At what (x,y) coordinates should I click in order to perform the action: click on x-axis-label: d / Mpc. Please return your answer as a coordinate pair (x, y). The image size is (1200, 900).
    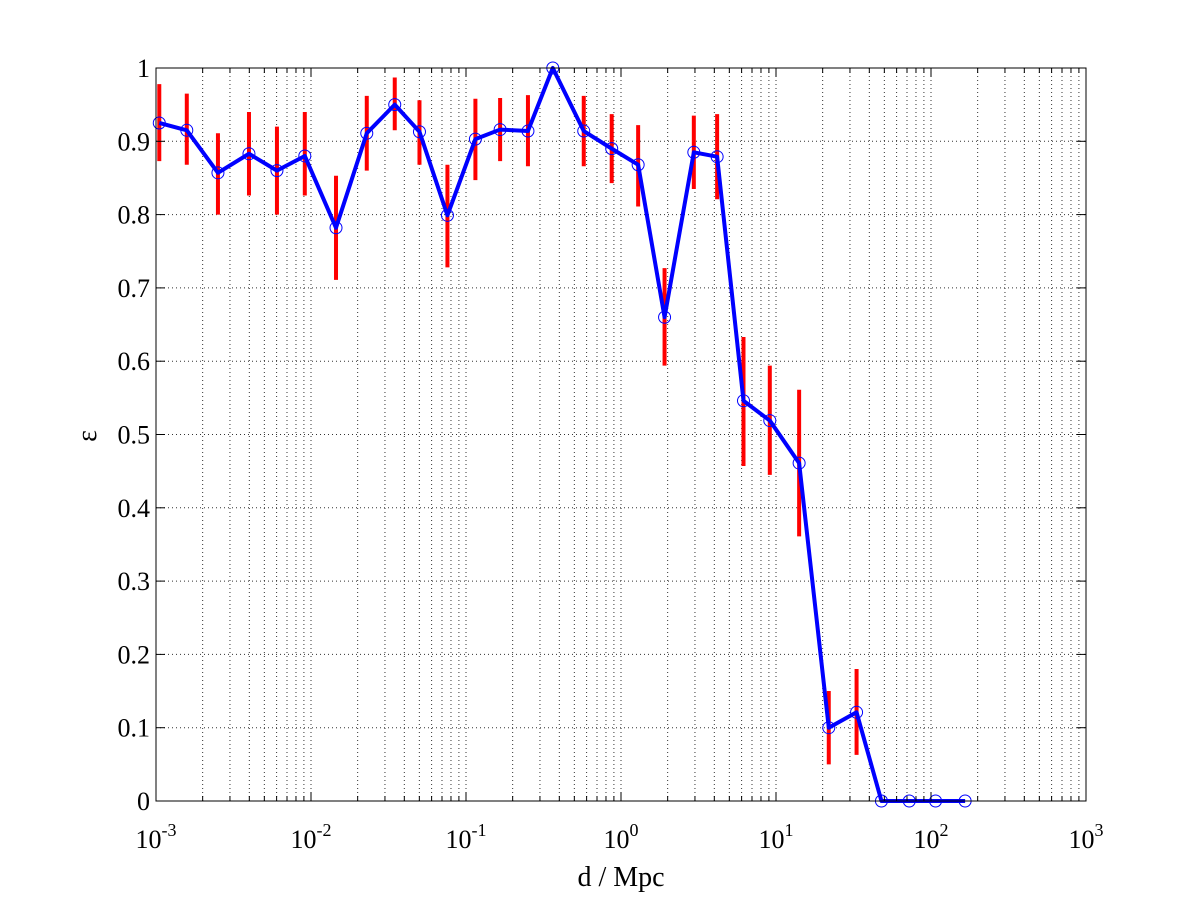
    Looking at the image, I should click on (620, 877).